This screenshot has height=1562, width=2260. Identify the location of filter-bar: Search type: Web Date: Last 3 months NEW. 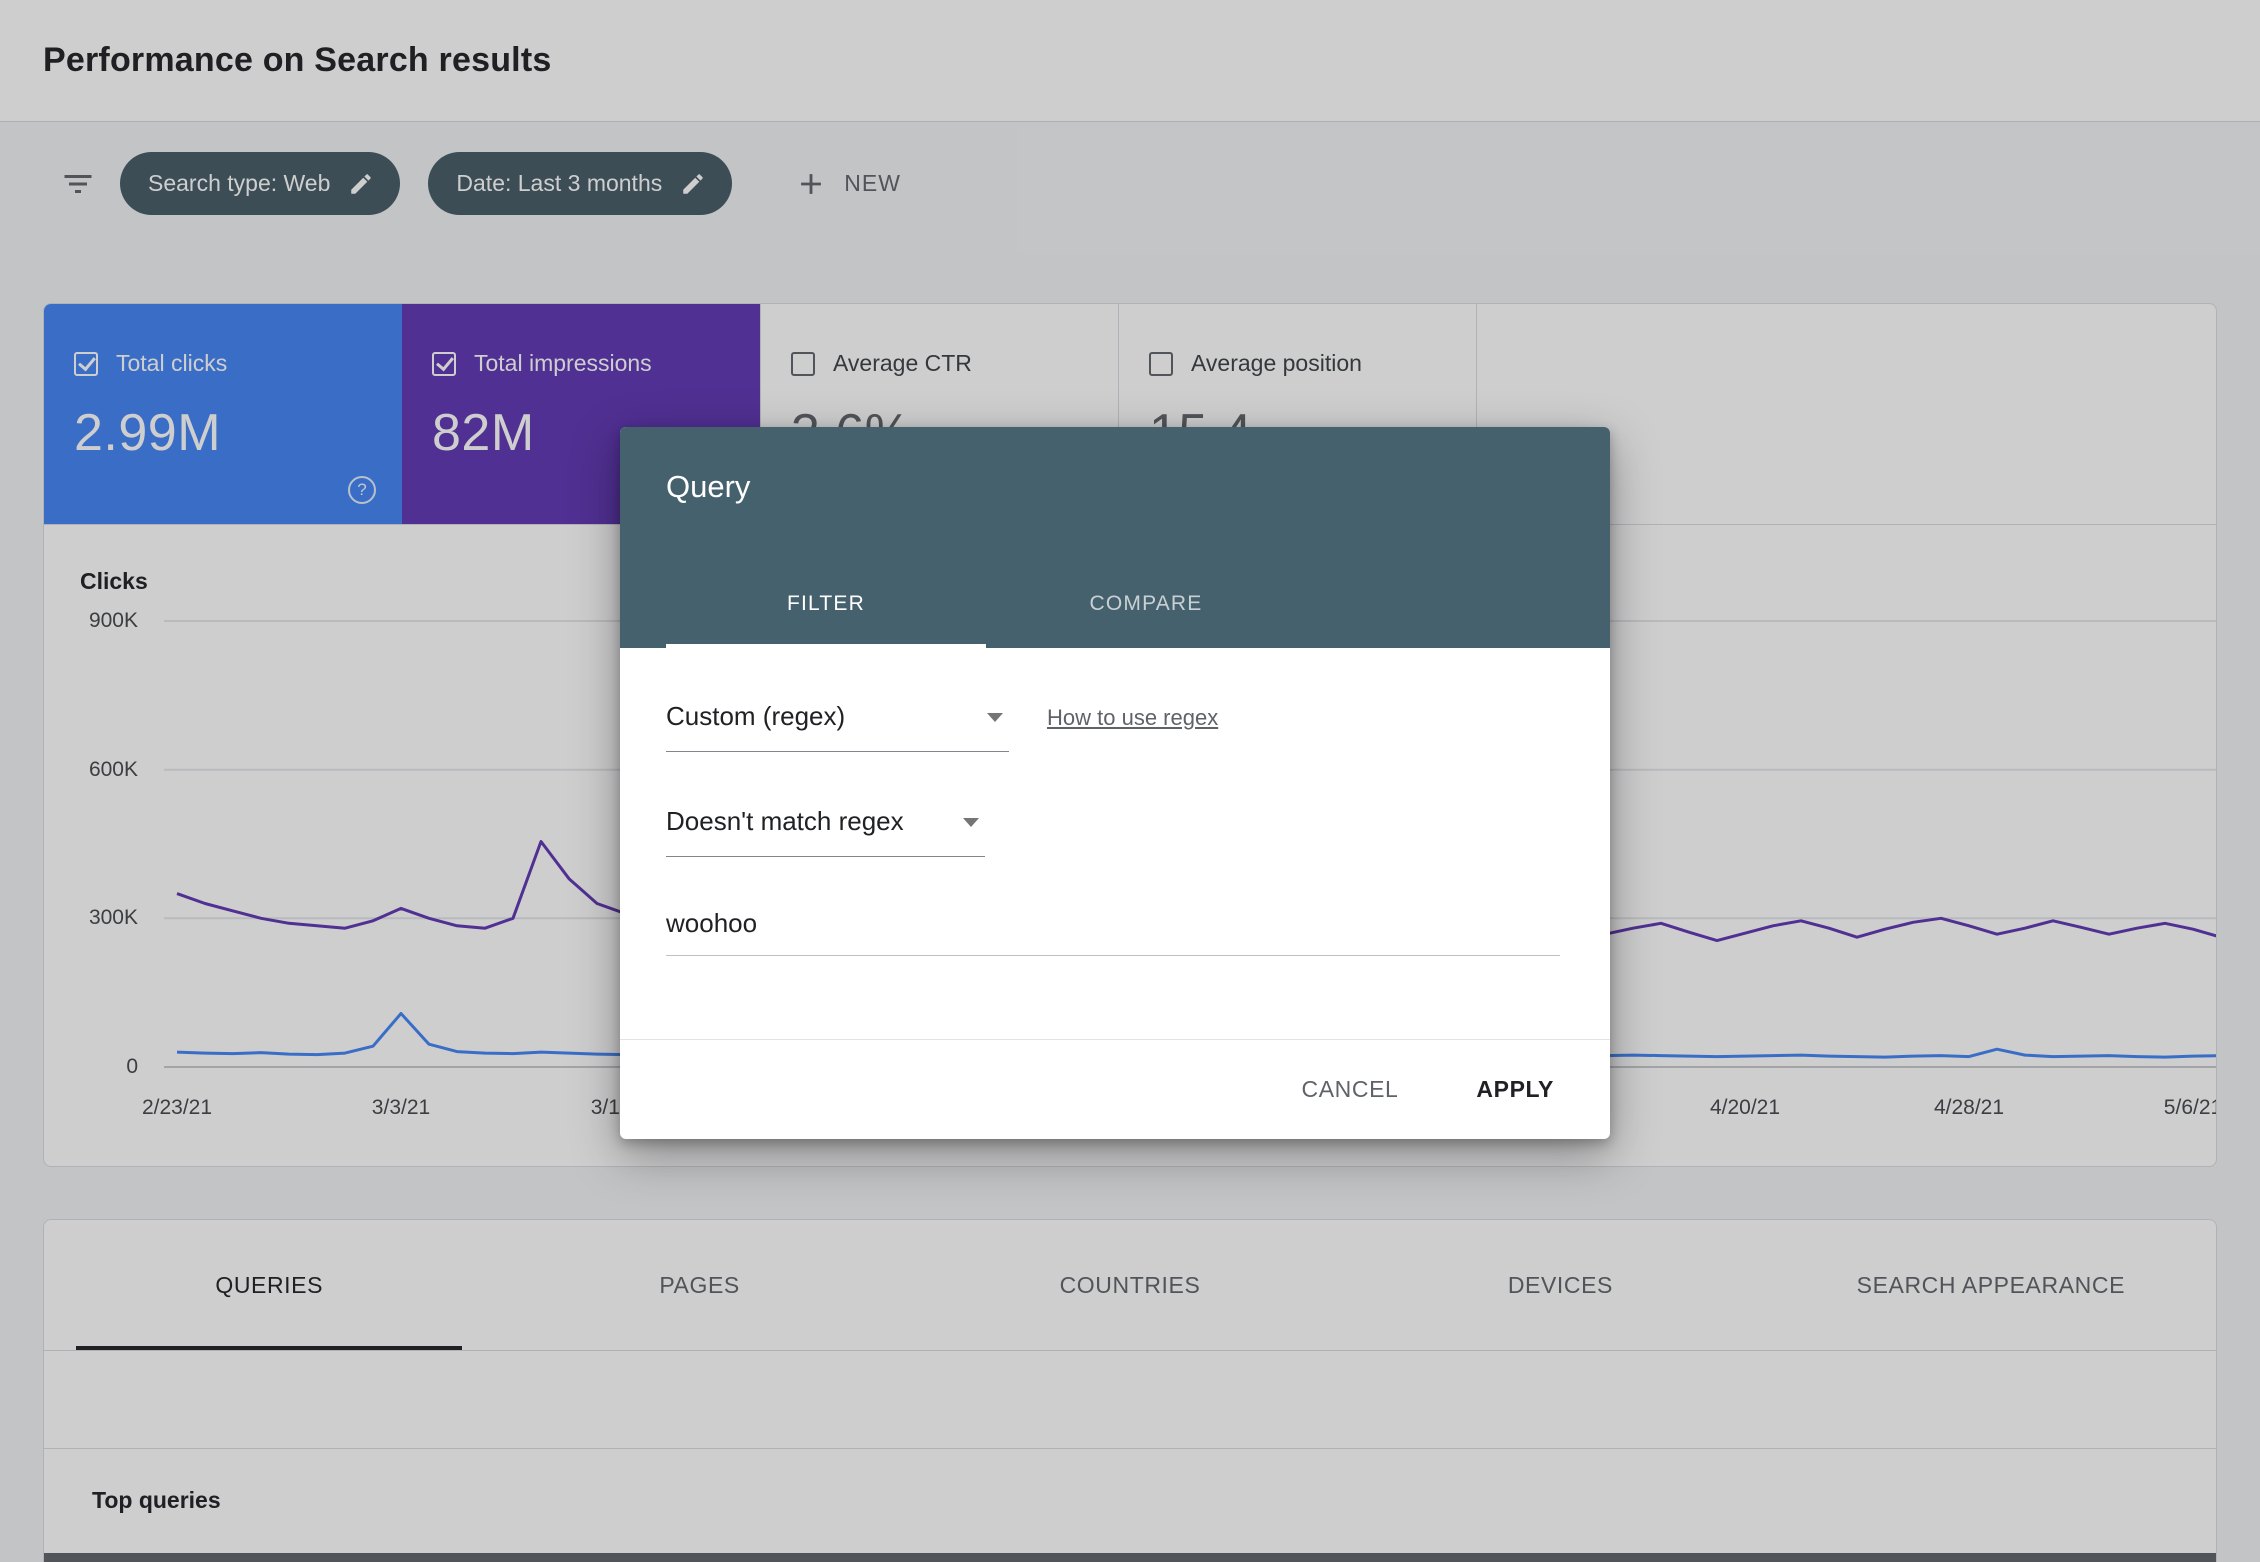
(1130, 183).